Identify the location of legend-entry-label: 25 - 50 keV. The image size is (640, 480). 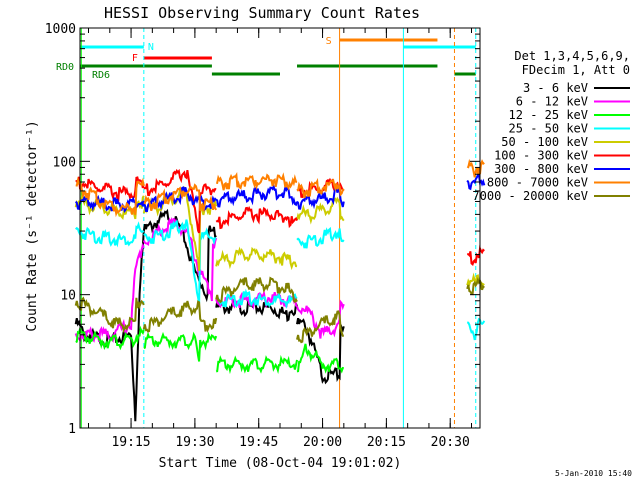
(548, 129).